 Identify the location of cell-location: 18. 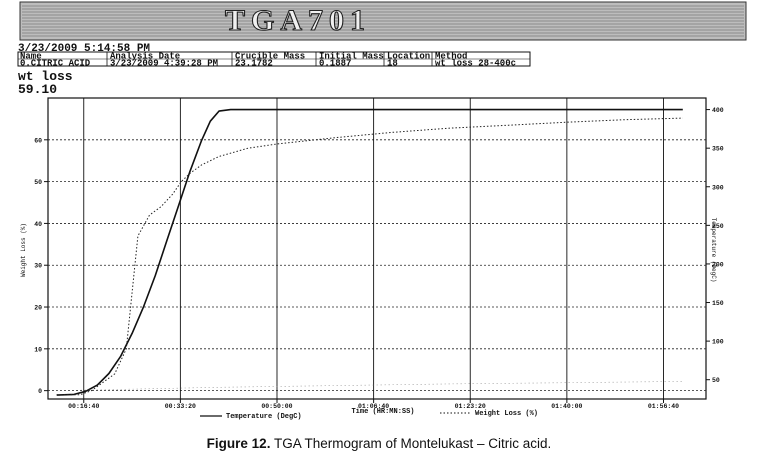
(392, 64).